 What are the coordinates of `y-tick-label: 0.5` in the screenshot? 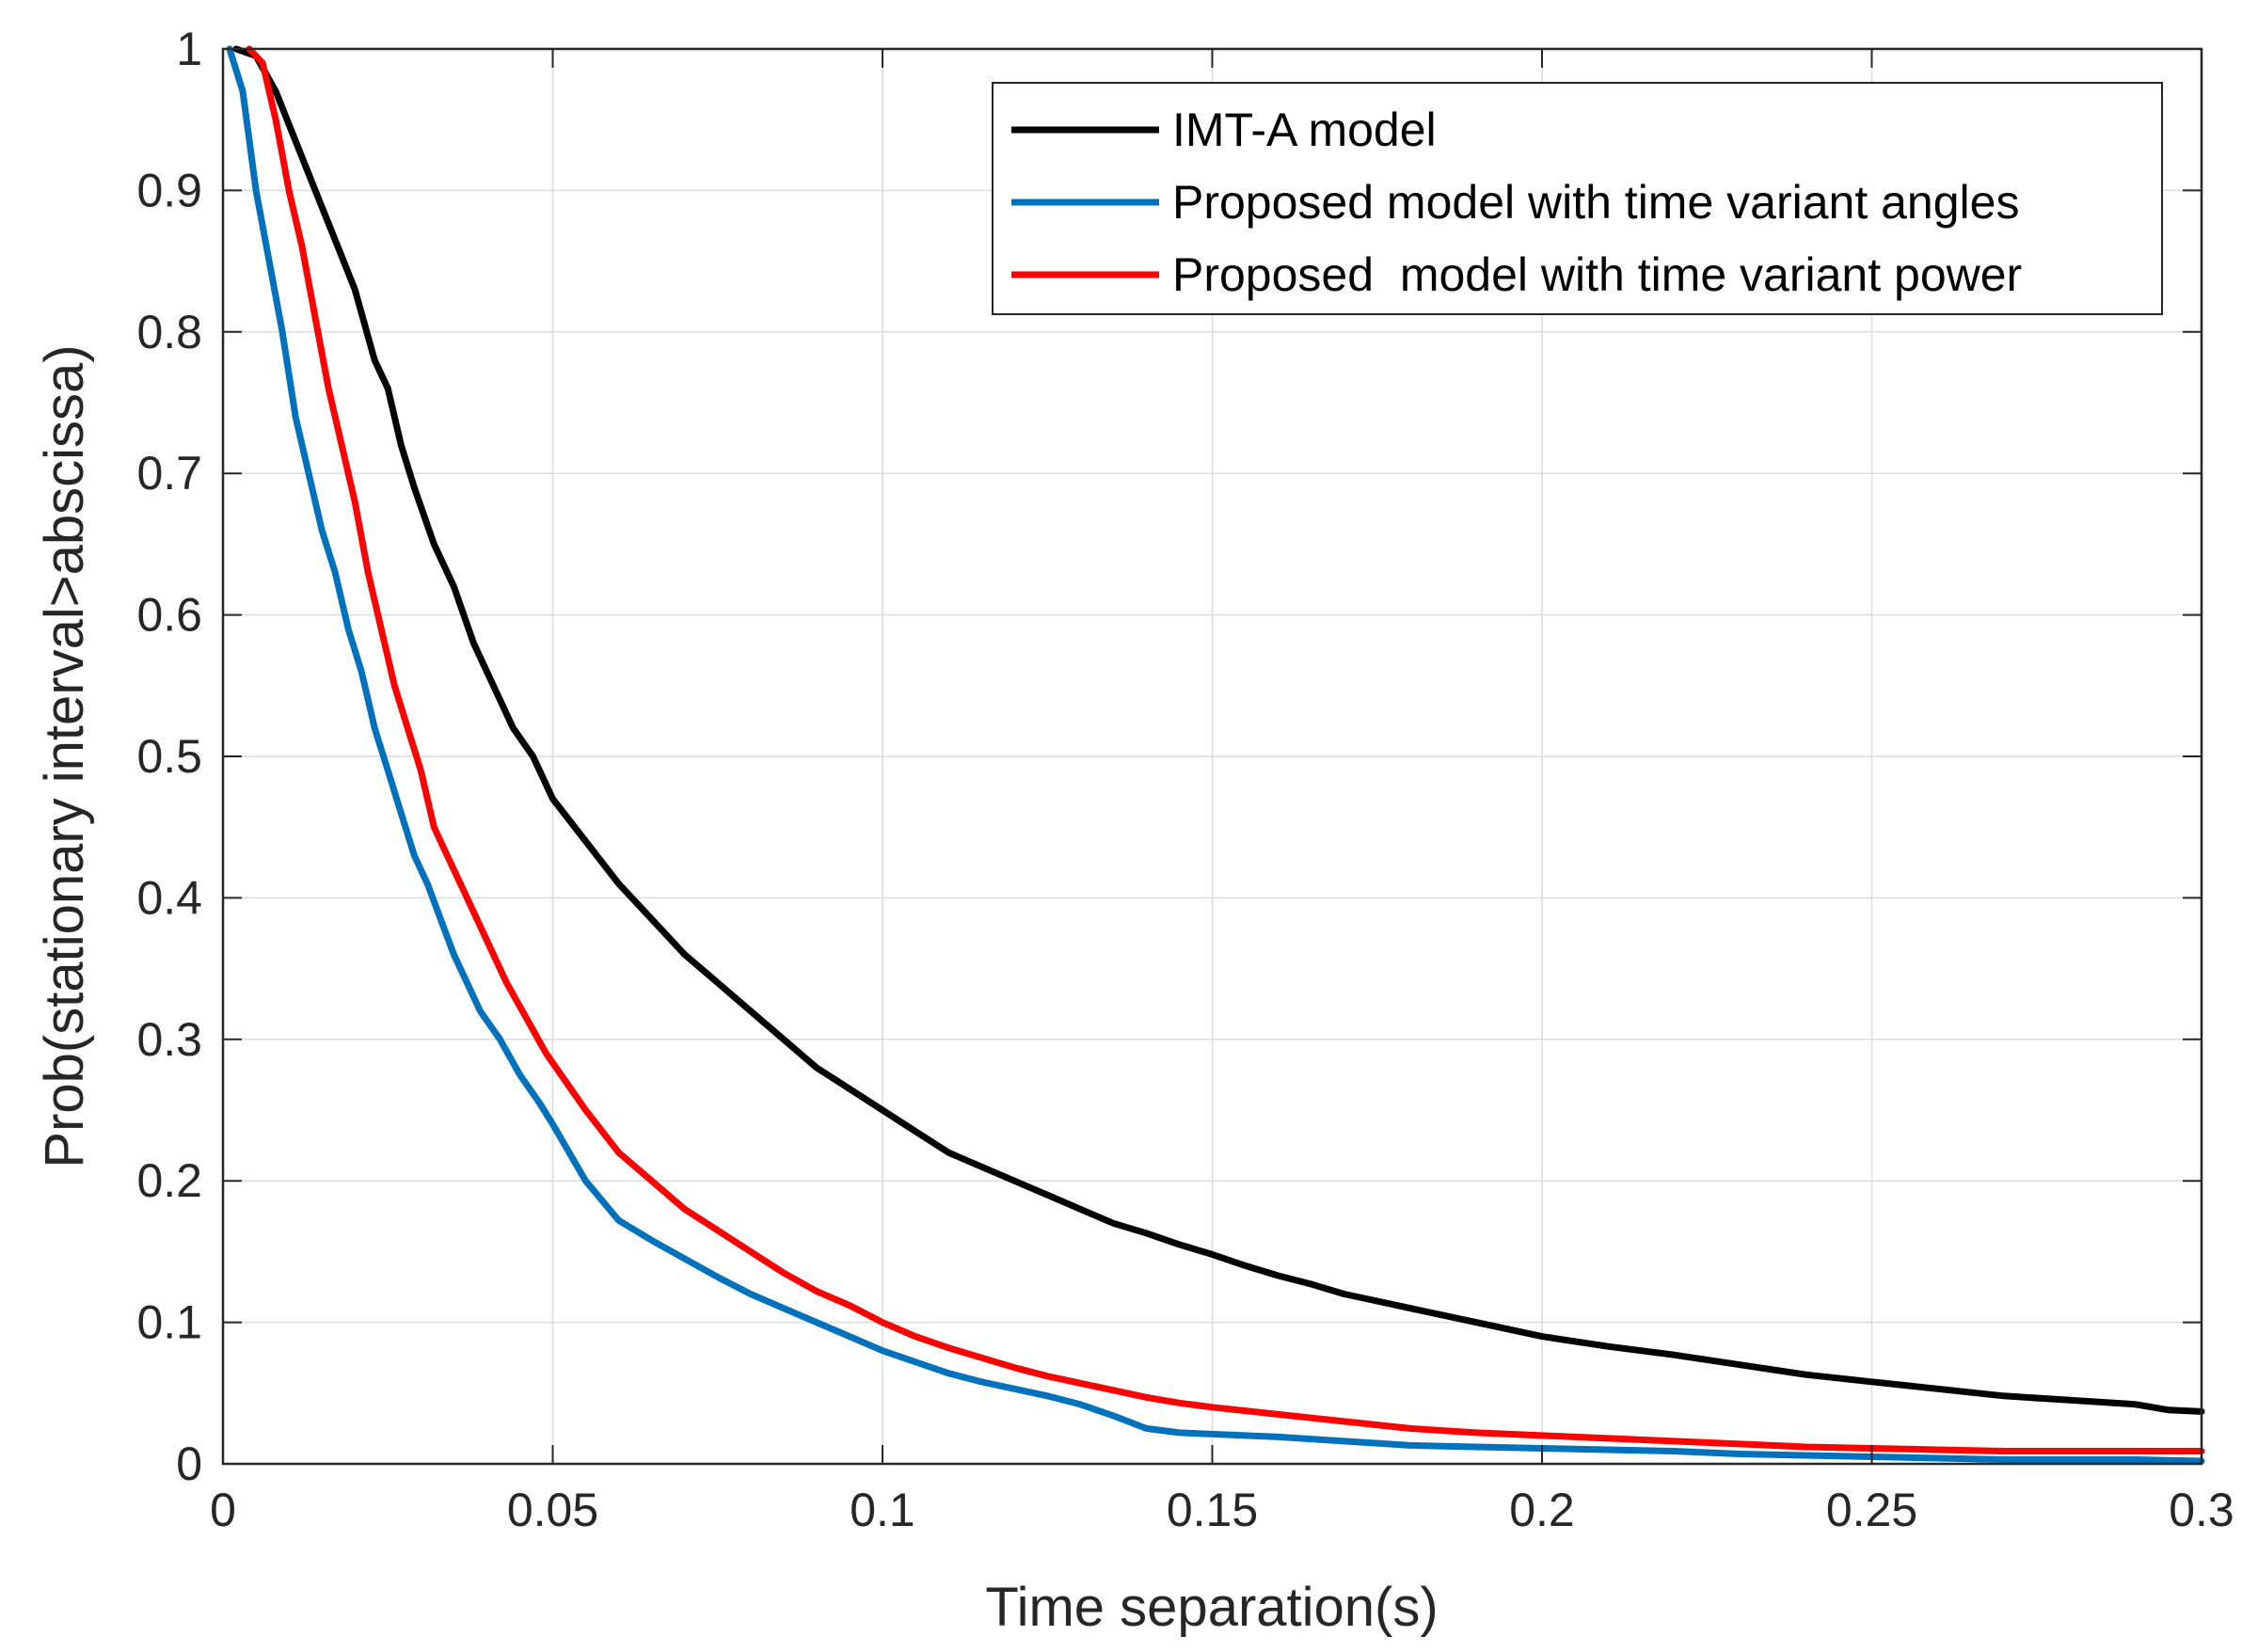 It's located at (169, 756).